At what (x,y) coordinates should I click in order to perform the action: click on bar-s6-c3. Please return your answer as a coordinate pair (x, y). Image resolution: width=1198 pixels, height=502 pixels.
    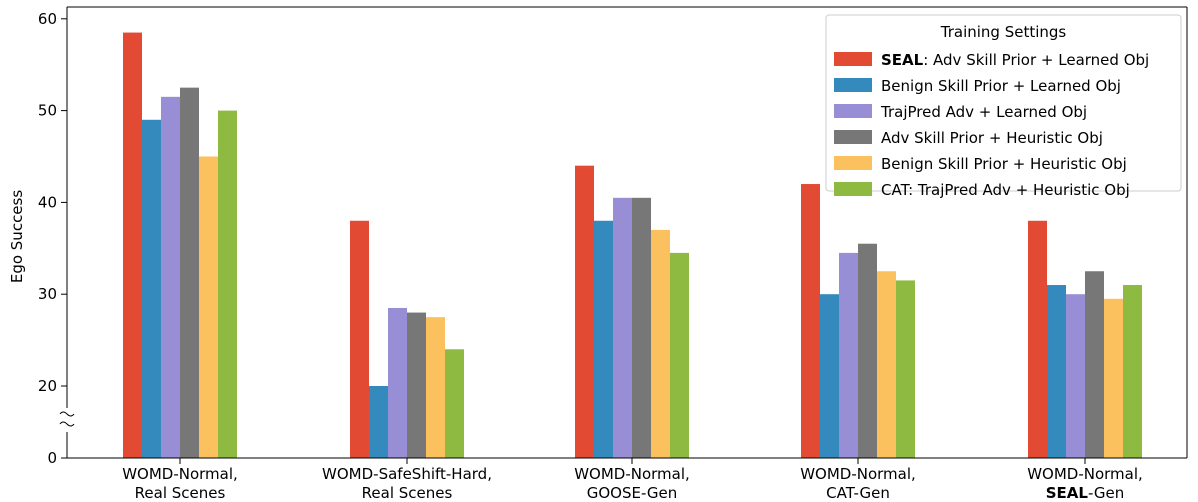
    Looking at the image, I should click on (679, 355).